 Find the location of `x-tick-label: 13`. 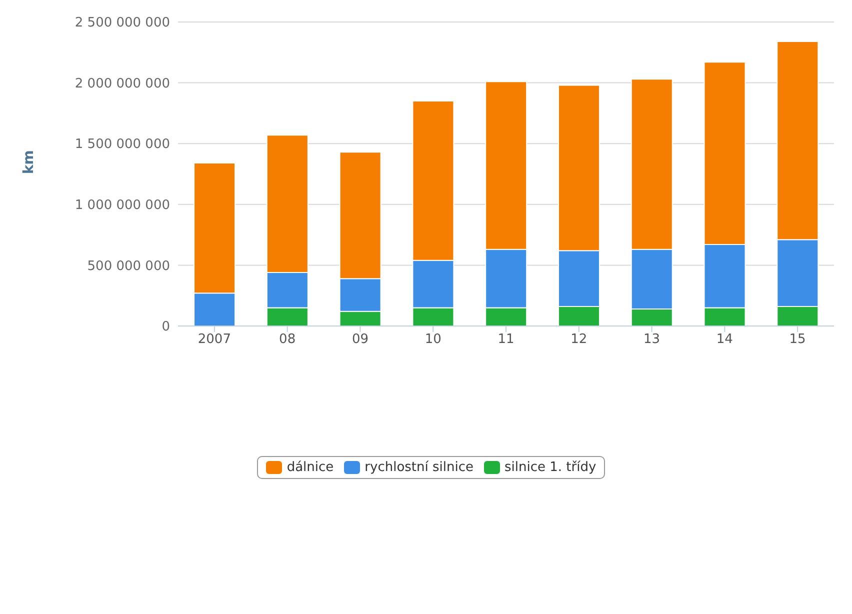

x-tick-label: 13 is located at coordinates (652, 340).